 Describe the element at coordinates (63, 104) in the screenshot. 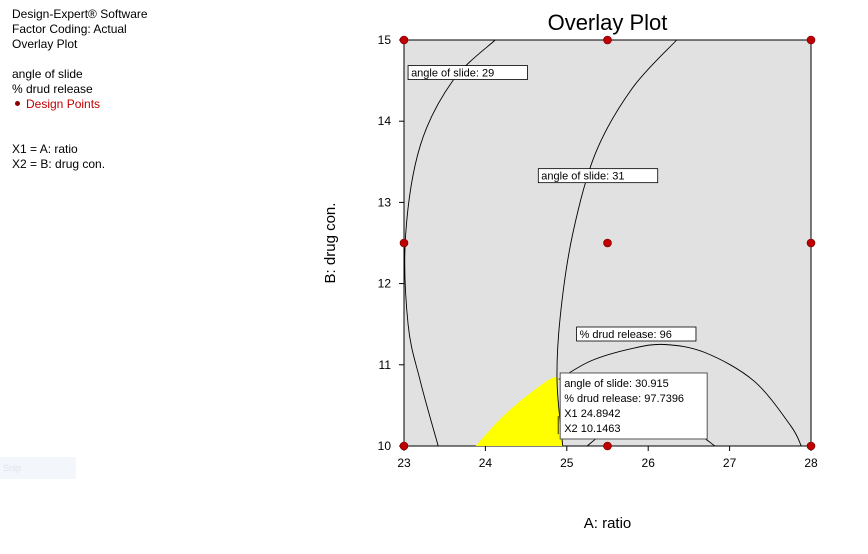

I see `design-points-label: Design Points` at that location.